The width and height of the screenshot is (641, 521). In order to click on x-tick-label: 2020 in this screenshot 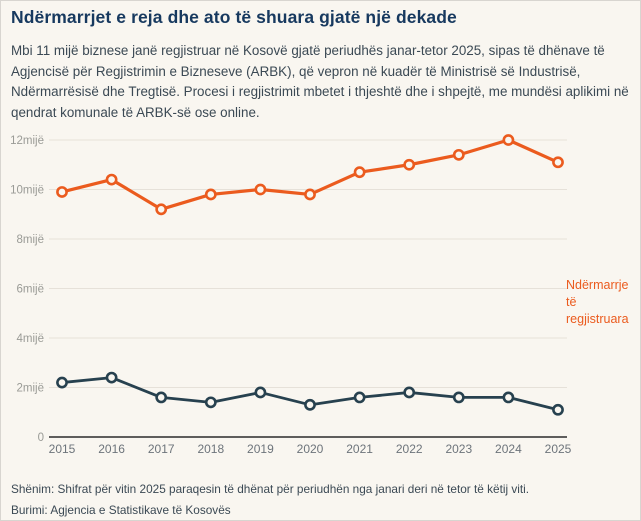, I will do `click(310, 449)`.